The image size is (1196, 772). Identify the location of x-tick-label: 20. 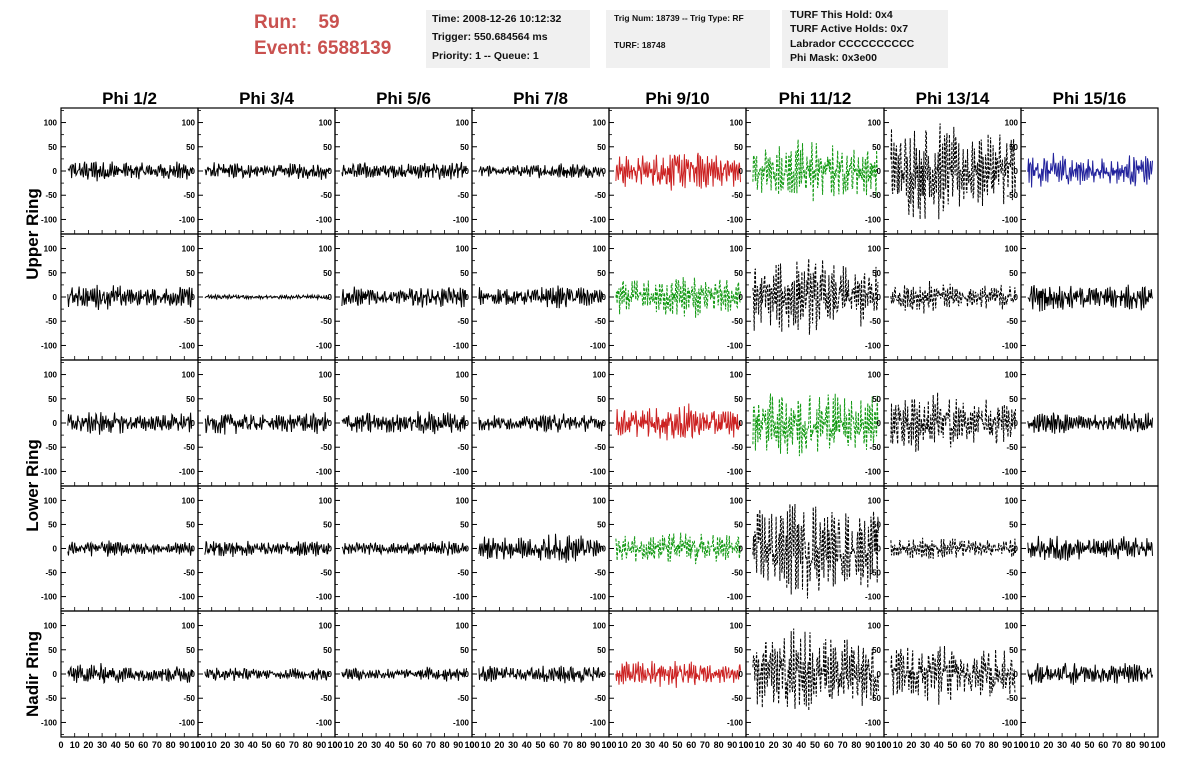
(636, 745).